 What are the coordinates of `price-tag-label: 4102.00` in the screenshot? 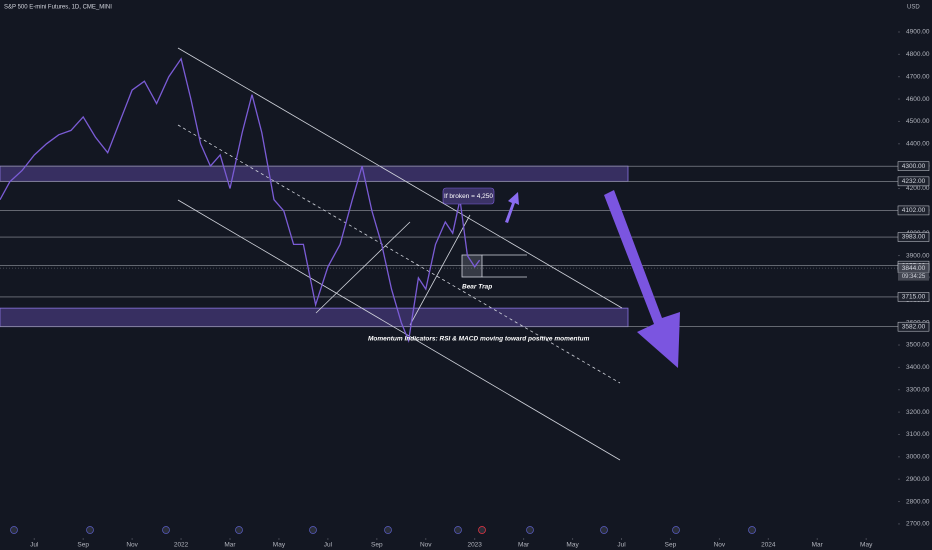 It's located at (914, 210).